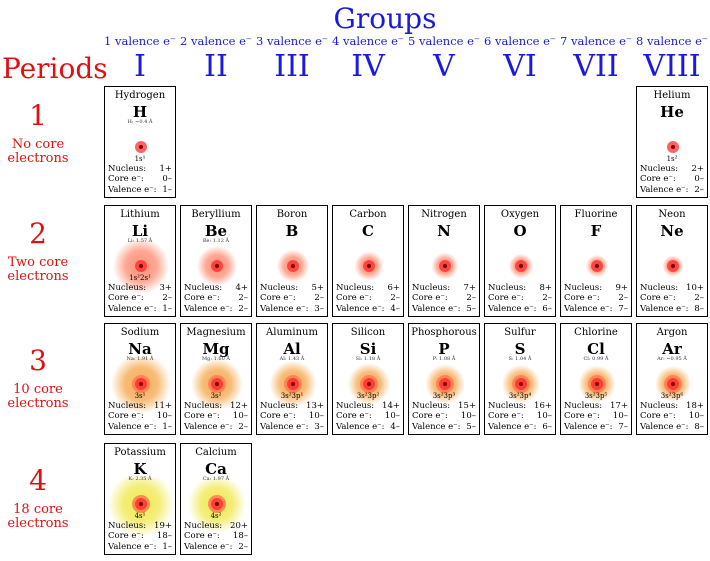 The height and width of the screenshot is (561, 710). Describe the element at coordinates (292, 332) in the screenshot. I see `element-name: Aluminum` at that location.